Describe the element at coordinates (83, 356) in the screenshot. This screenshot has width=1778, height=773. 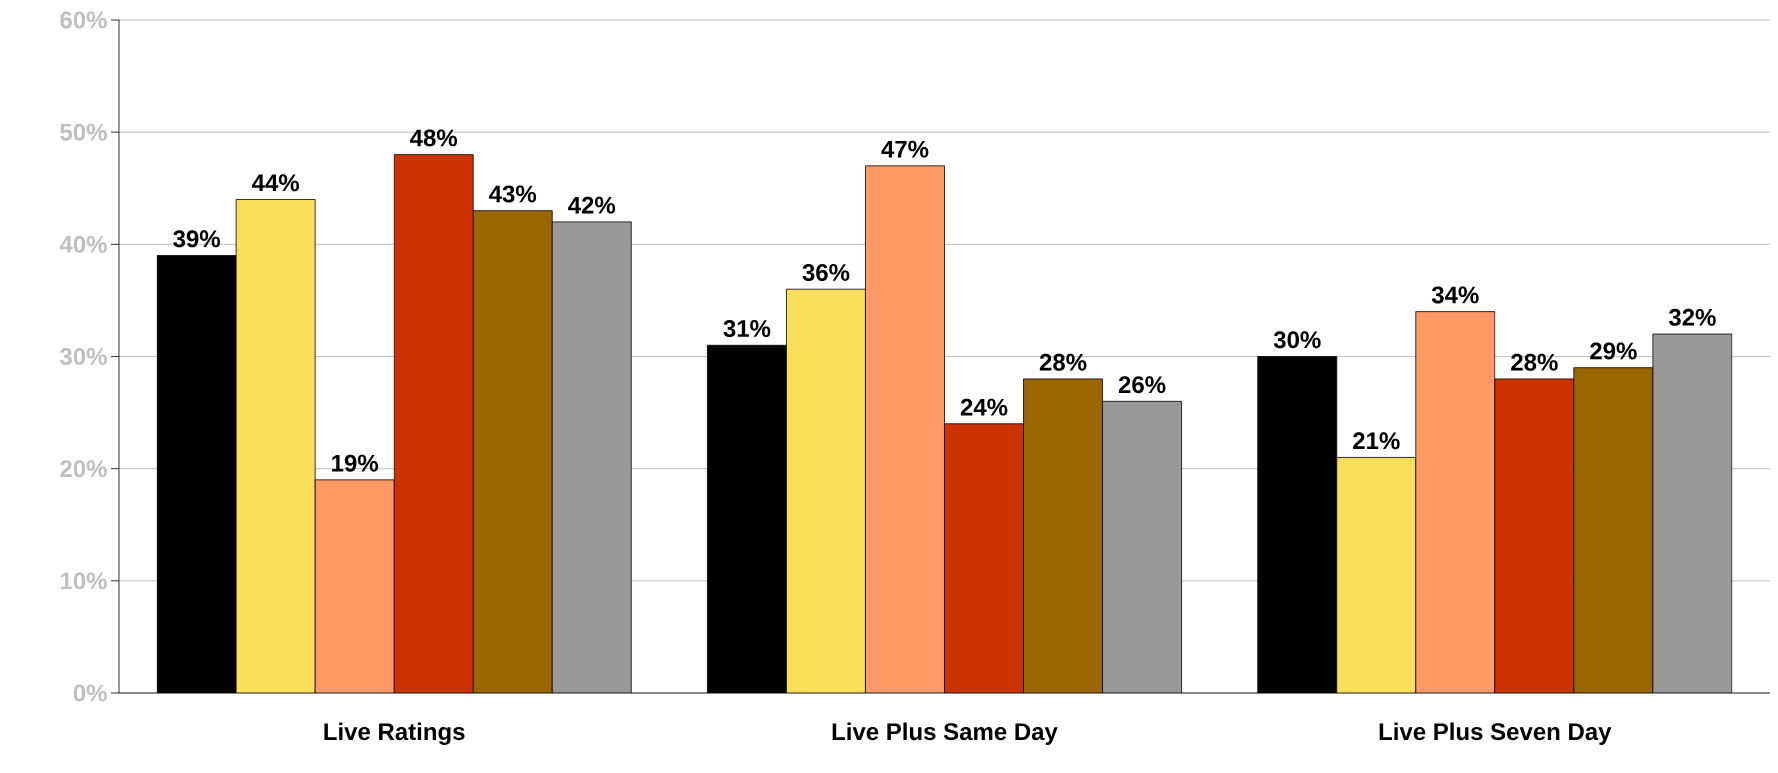
I see `y-tick-label: 30%` at that location.